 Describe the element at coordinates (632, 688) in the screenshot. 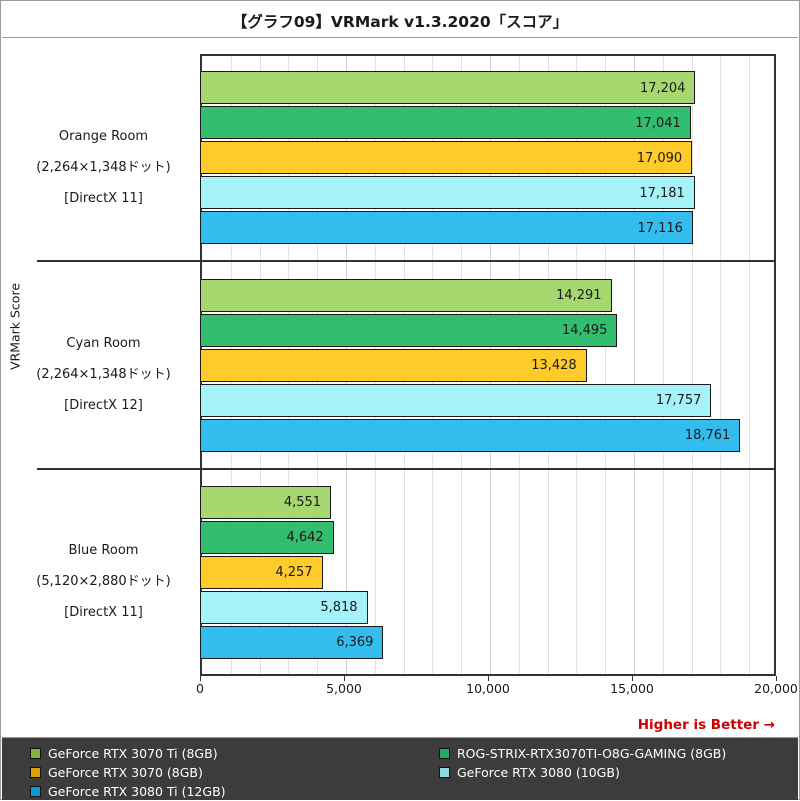

I see `x-tick-label: 15,000` at that location.